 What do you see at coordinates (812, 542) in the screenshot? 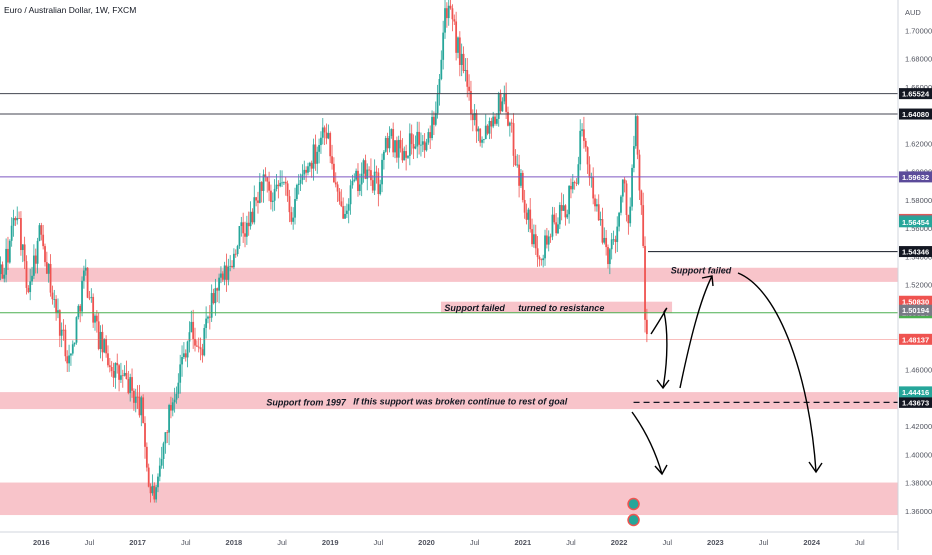
I see `x-tick-label: 2024` at bounding box center [812, 542].